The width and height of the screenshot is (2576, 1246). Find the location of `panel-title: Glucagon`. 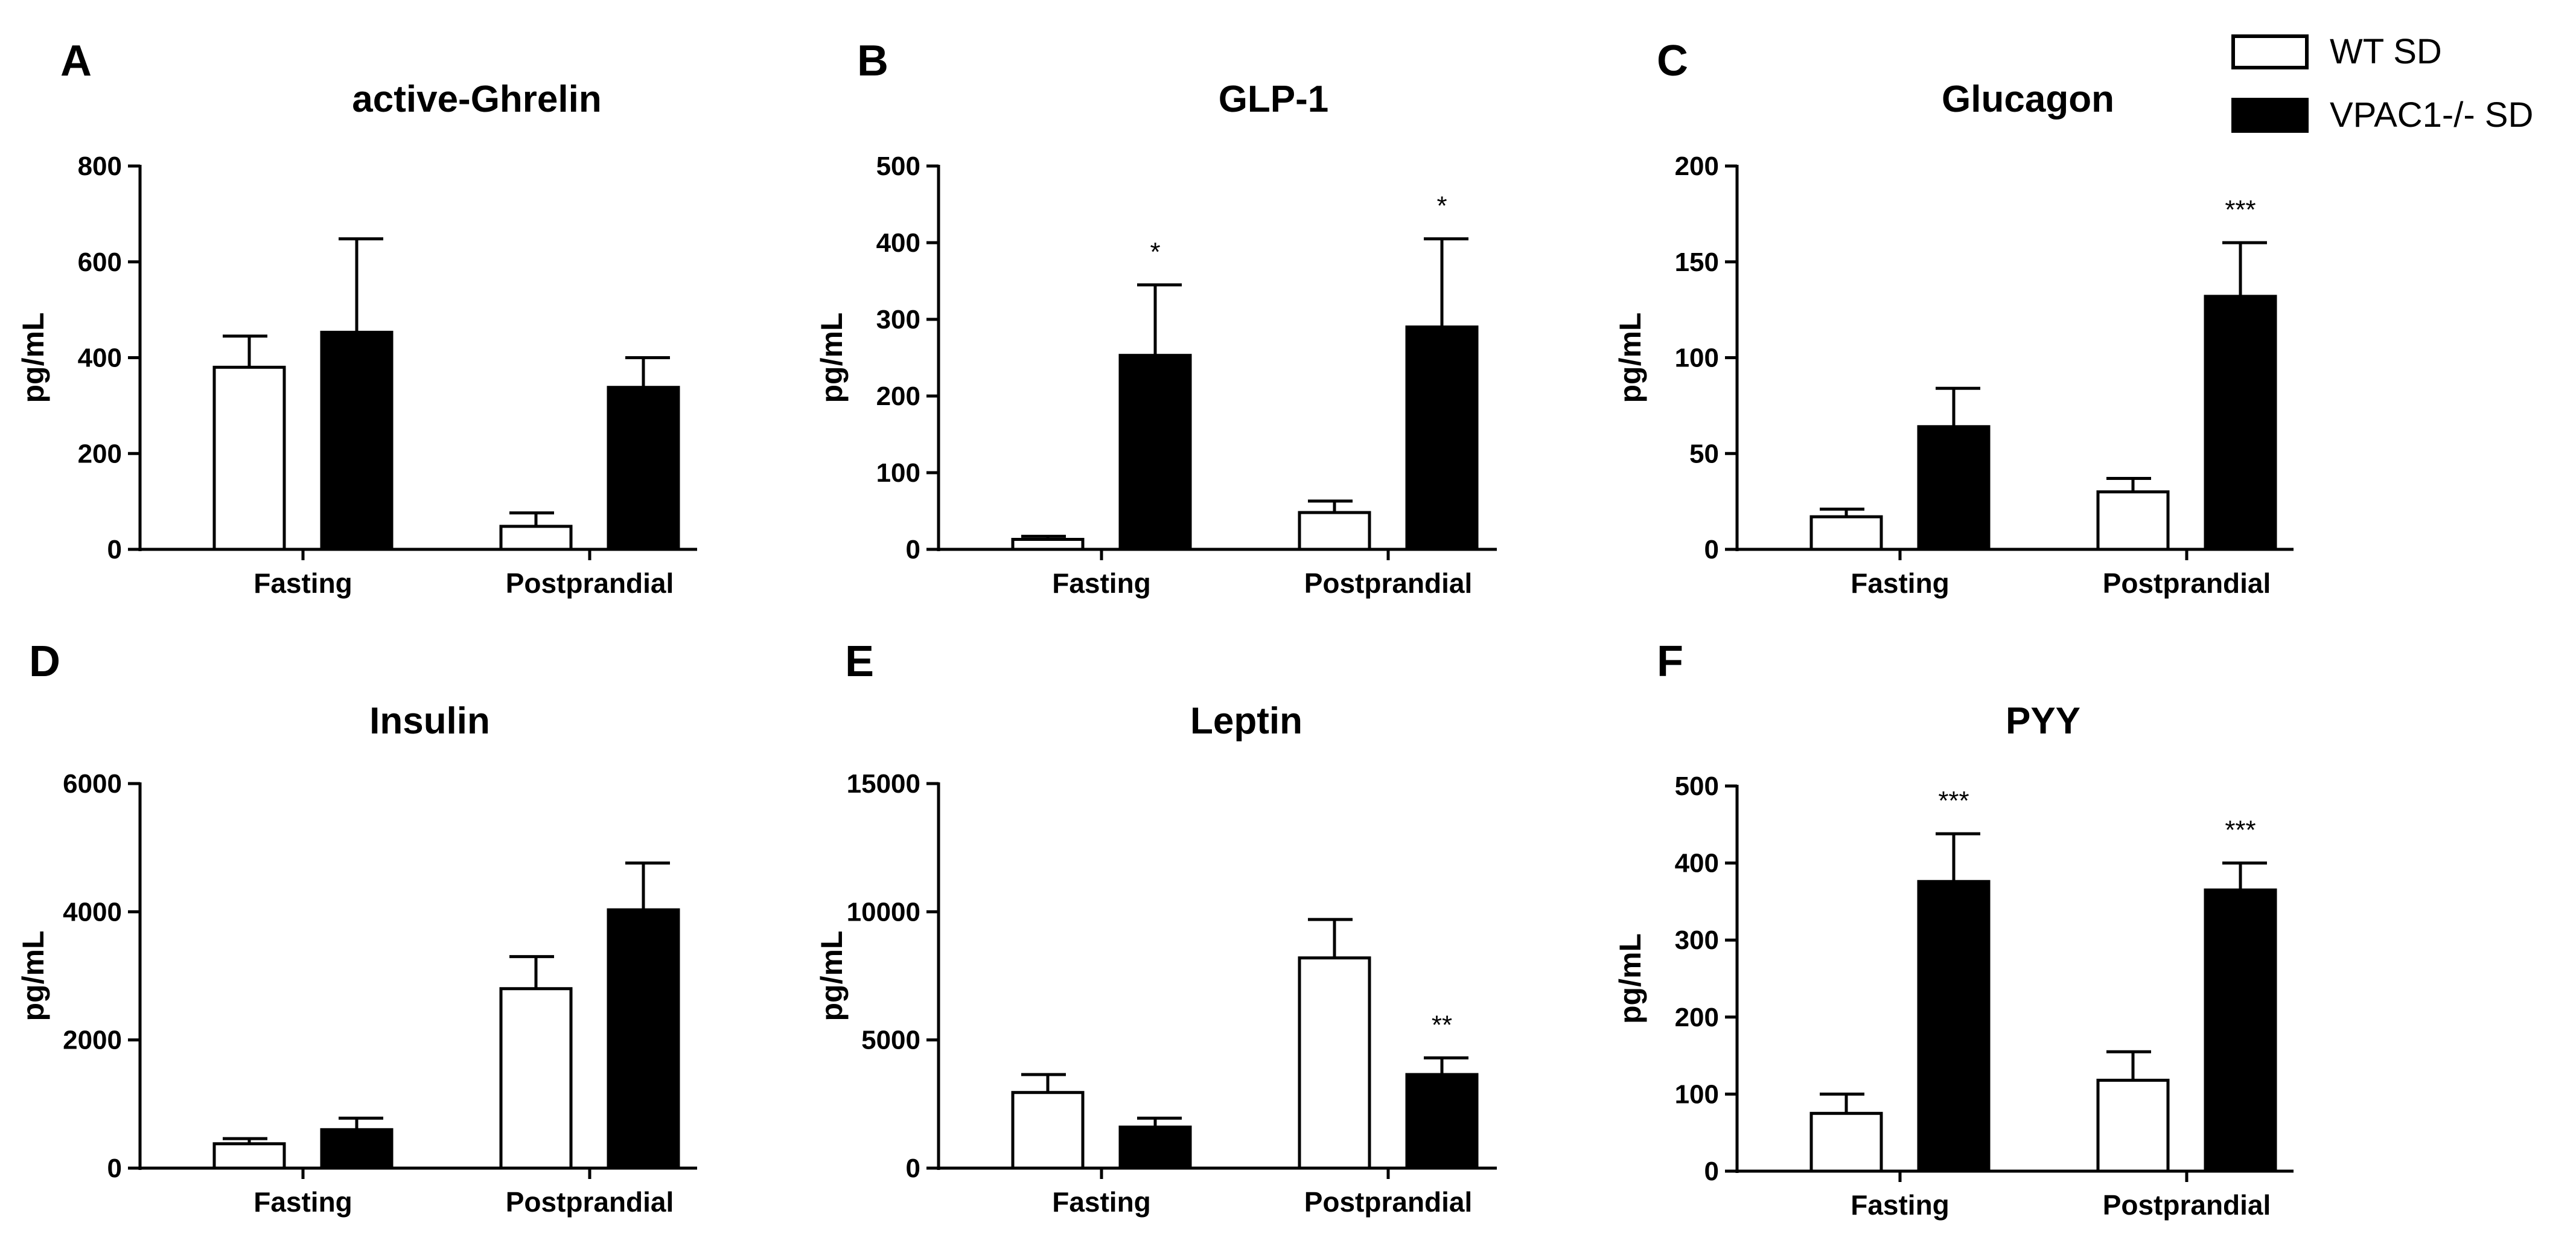

panel-title: Glucagon is located at coordinates (2028, 99).